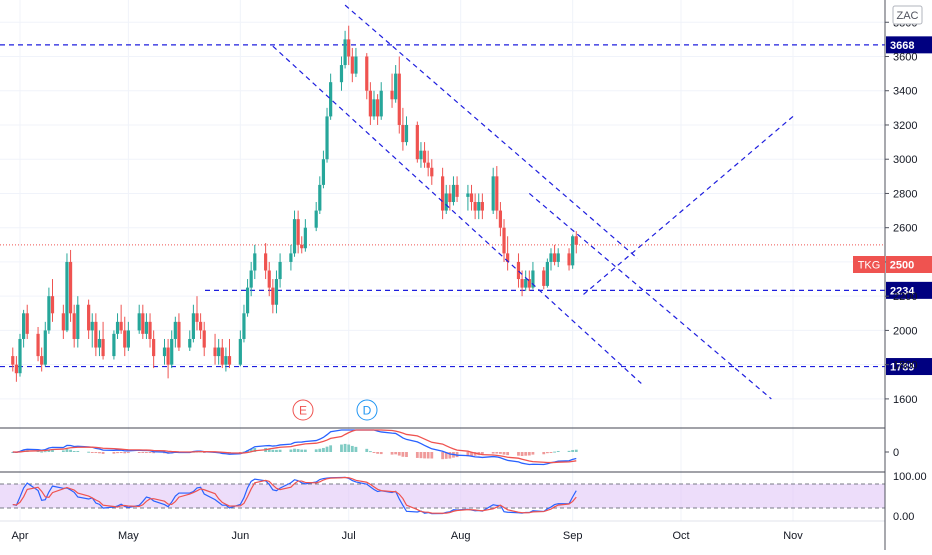 Image resolution: width=932 pixels, height=555 pixels. Describe the element at coordinates (463, 497) in the screenshot. I see `stochastic-pane: 100.00 0.00` at that location.